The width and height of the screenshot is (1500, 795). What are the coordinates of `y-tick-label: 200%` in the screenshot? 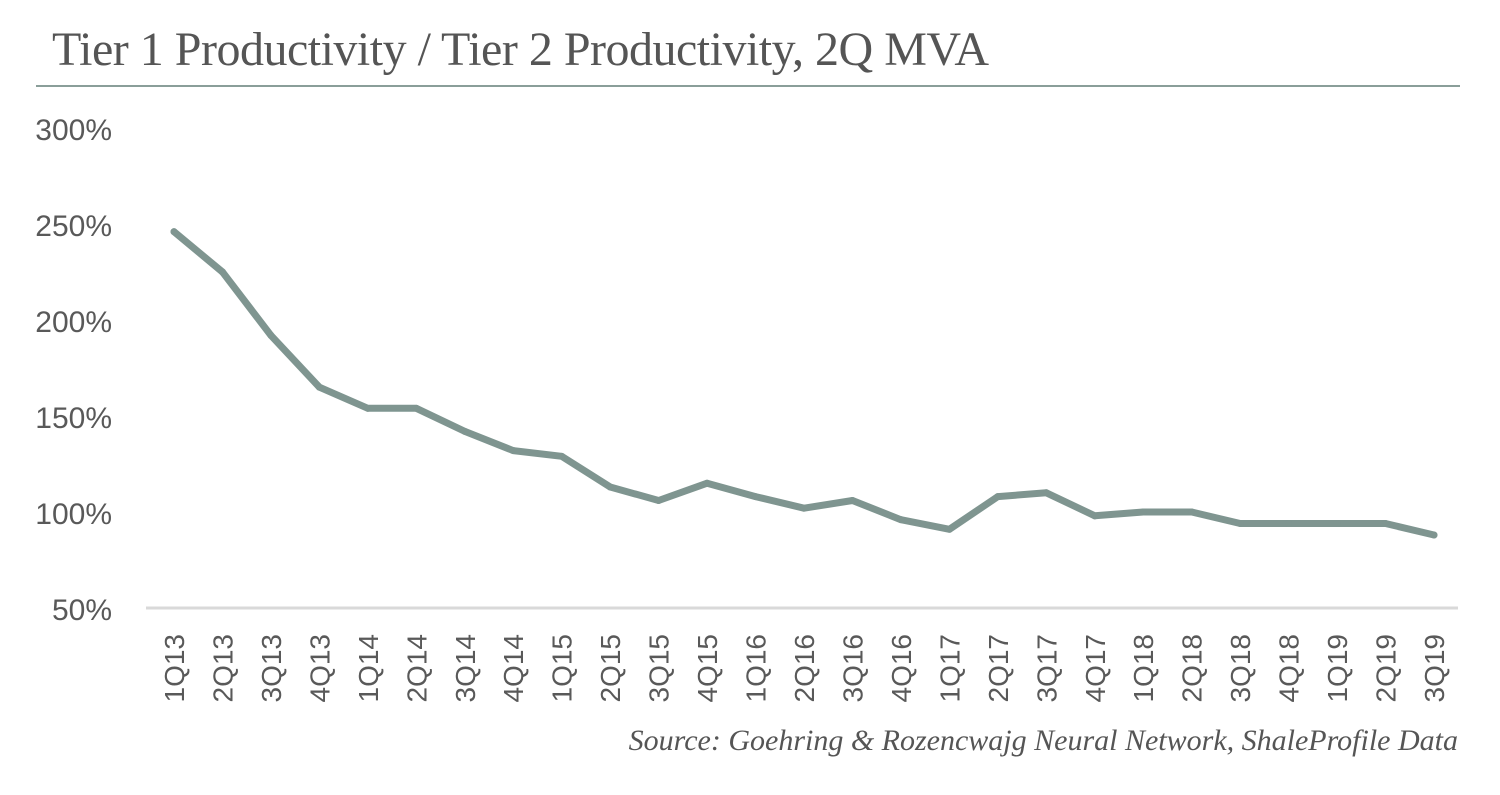 It's located at (73, 322).